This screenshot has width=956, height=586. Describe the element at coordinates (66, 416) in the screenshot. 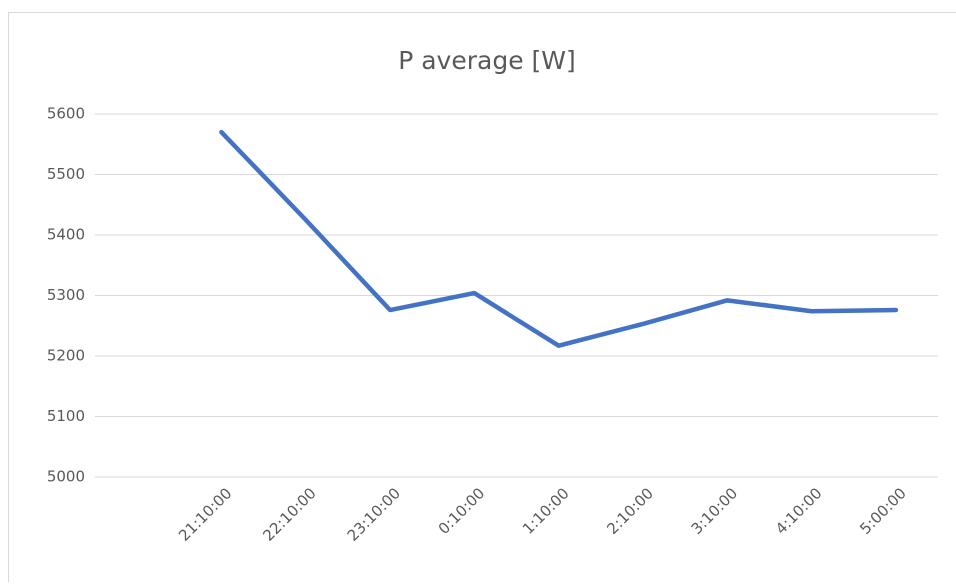

I see `y-tick-label: 5100` at that location.